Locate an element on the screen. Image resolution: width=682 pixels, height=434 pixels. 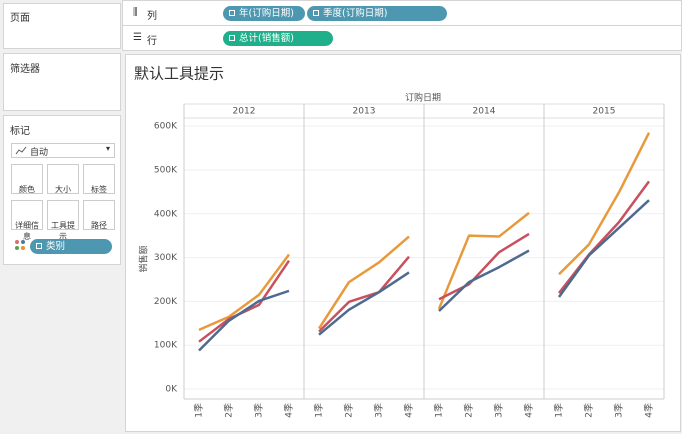
panel-label: 2013 is located at coordinates (364, 112).